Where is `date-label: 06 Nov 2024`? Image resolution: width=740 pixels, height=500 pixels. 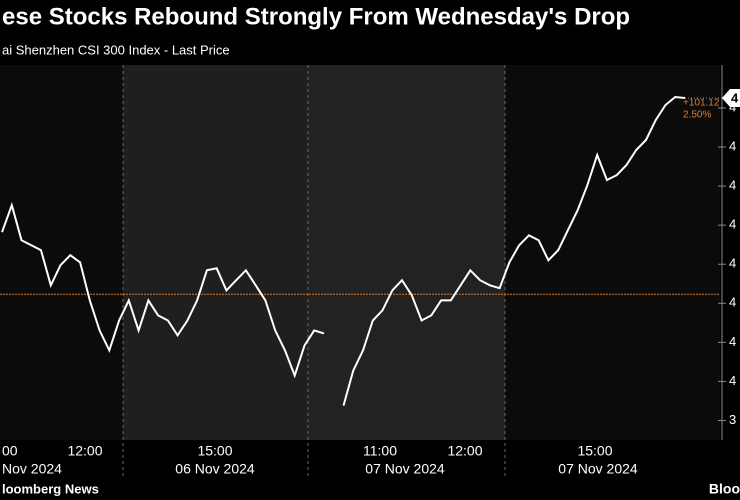 date-label: 06 Nov 2024 is located at coordinates (215, 469).